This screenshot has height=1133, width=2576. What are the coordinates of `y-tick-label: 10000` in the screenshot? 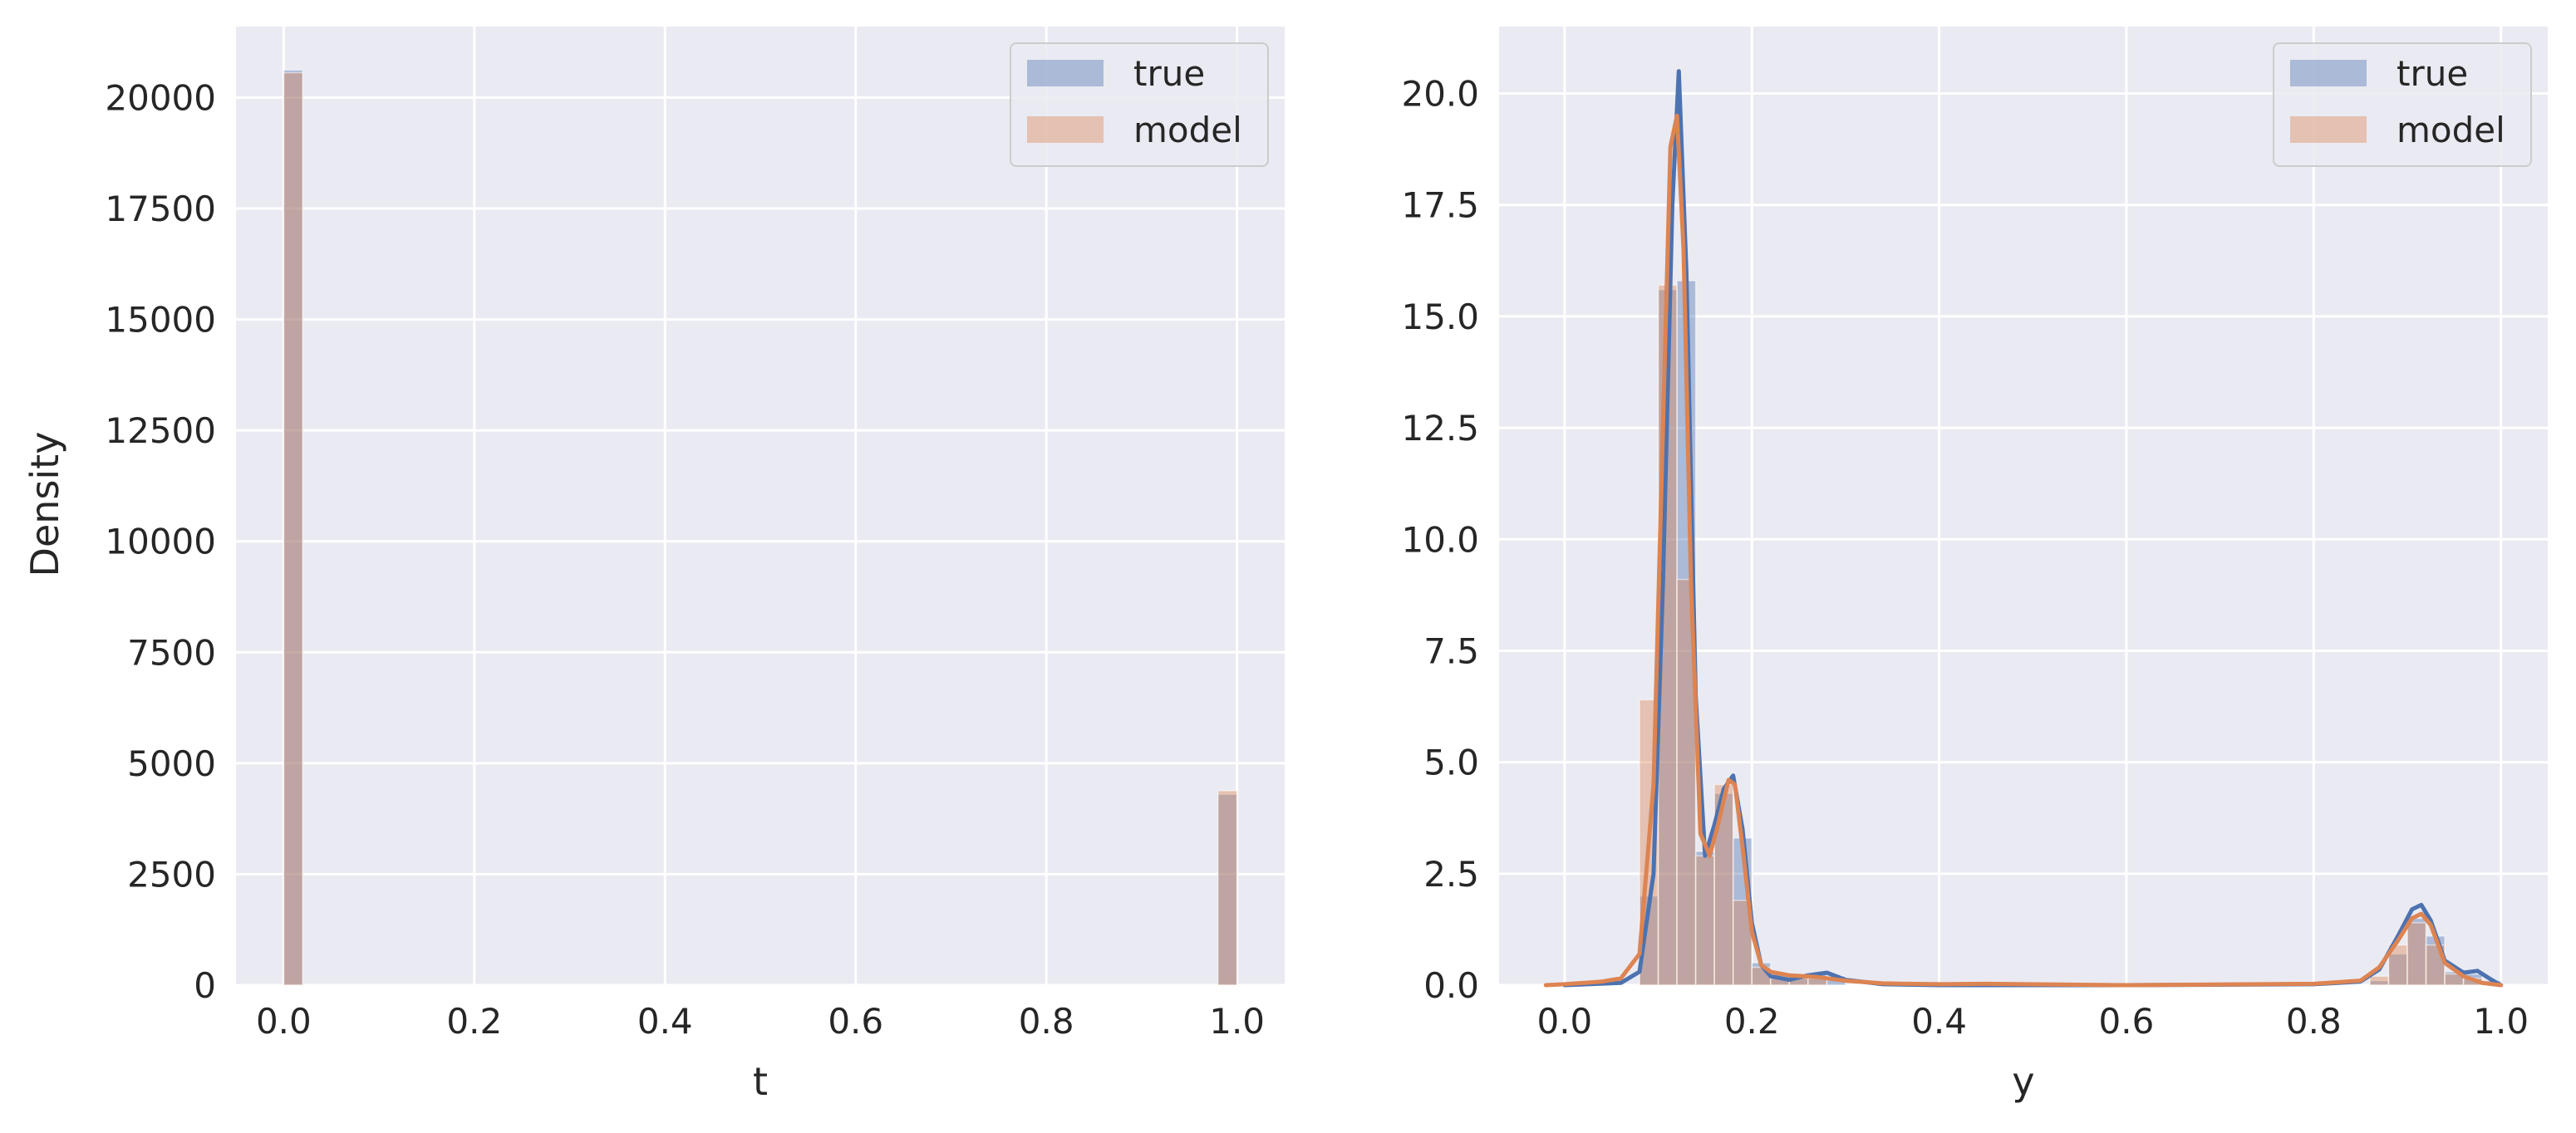 It's located at (160, 542).